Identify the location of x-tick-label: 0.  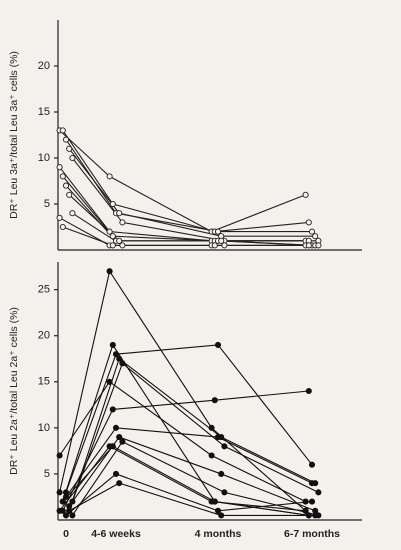
(66, 534).